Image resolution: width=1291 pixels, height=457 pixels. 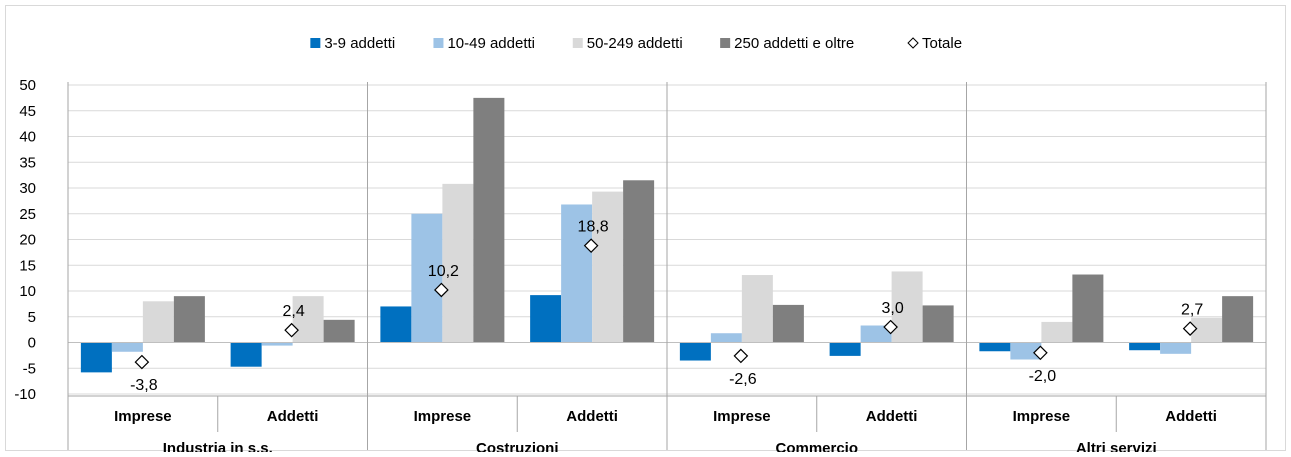 I want to click on y-tick-label: 50, so click(x=27, y=85).